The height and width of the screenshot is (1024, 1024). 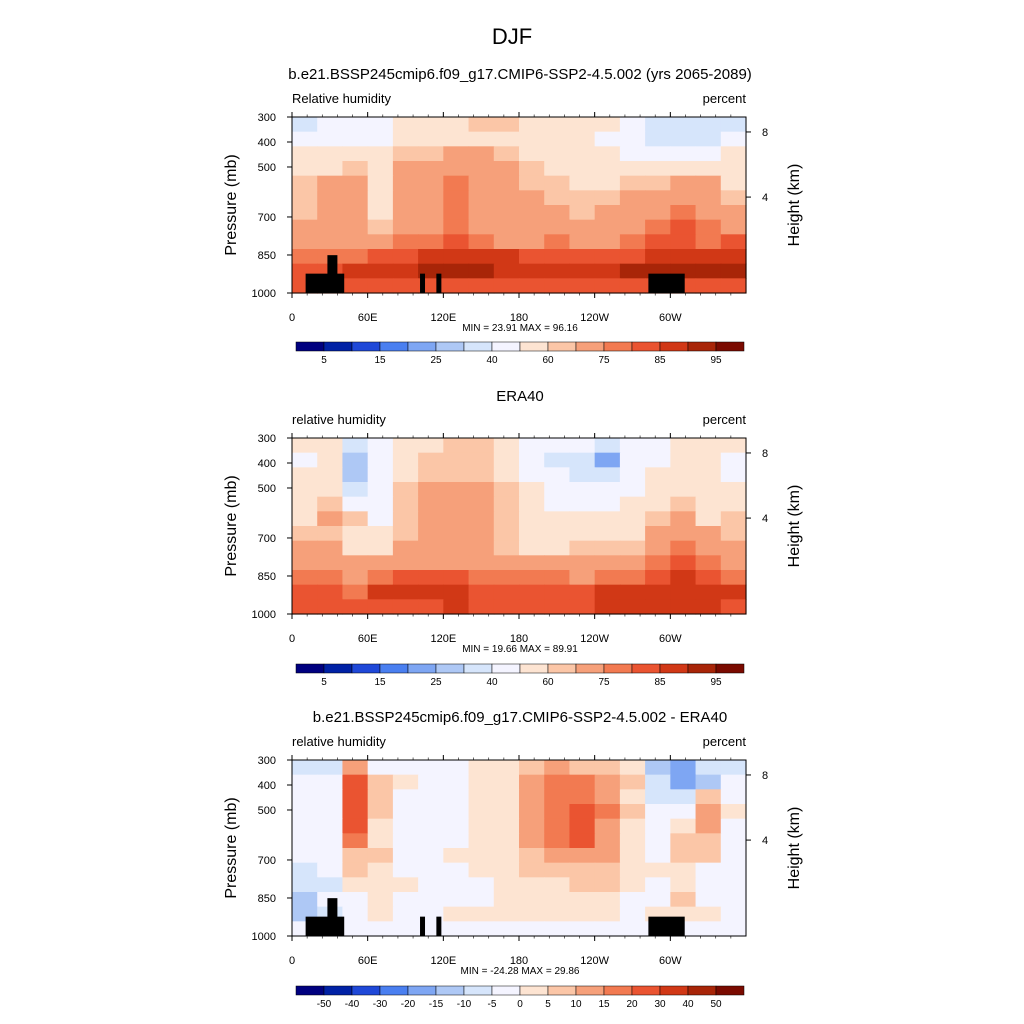 I want to click on y2-tick-label: 8, so click(x=765, y=454).